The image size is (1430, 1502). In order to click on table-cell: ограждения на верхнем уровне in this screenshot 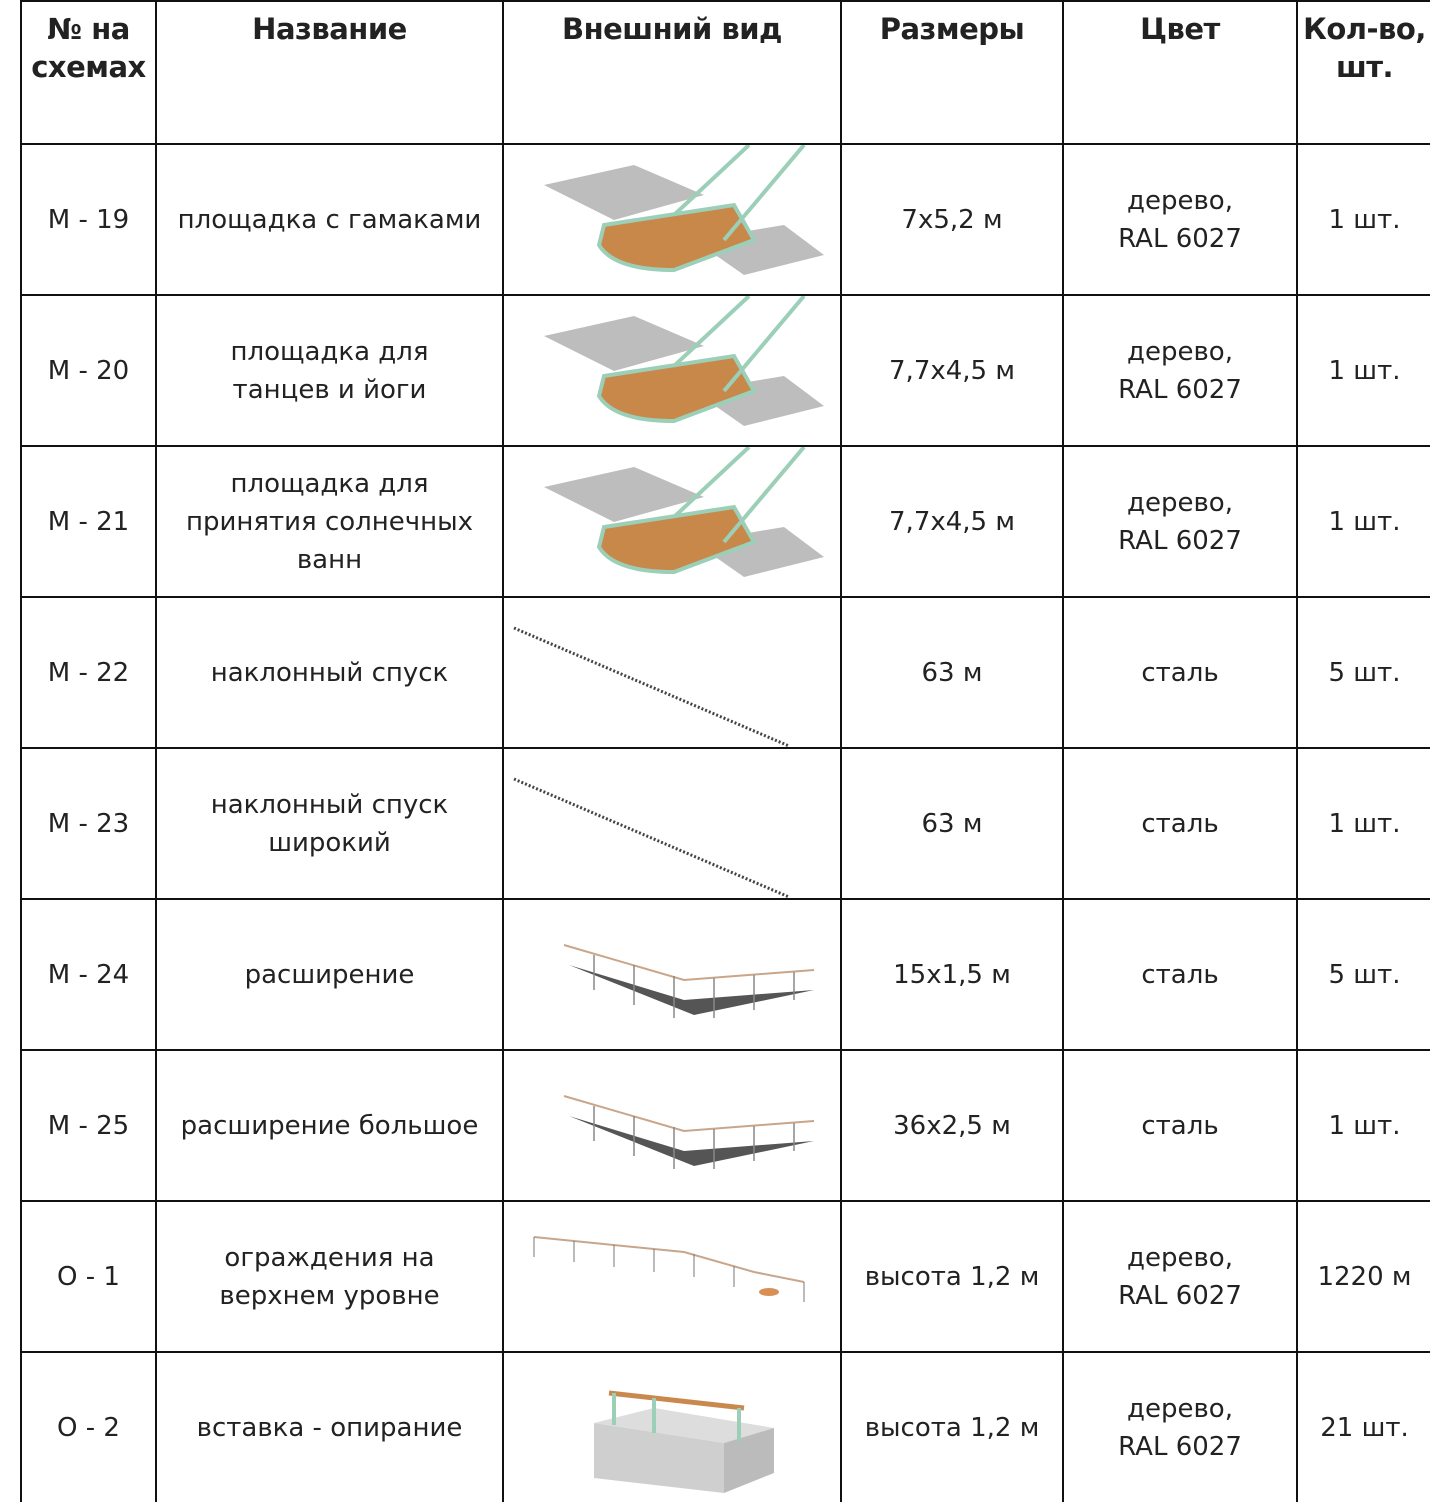, I will do `click(329, 1277)`.